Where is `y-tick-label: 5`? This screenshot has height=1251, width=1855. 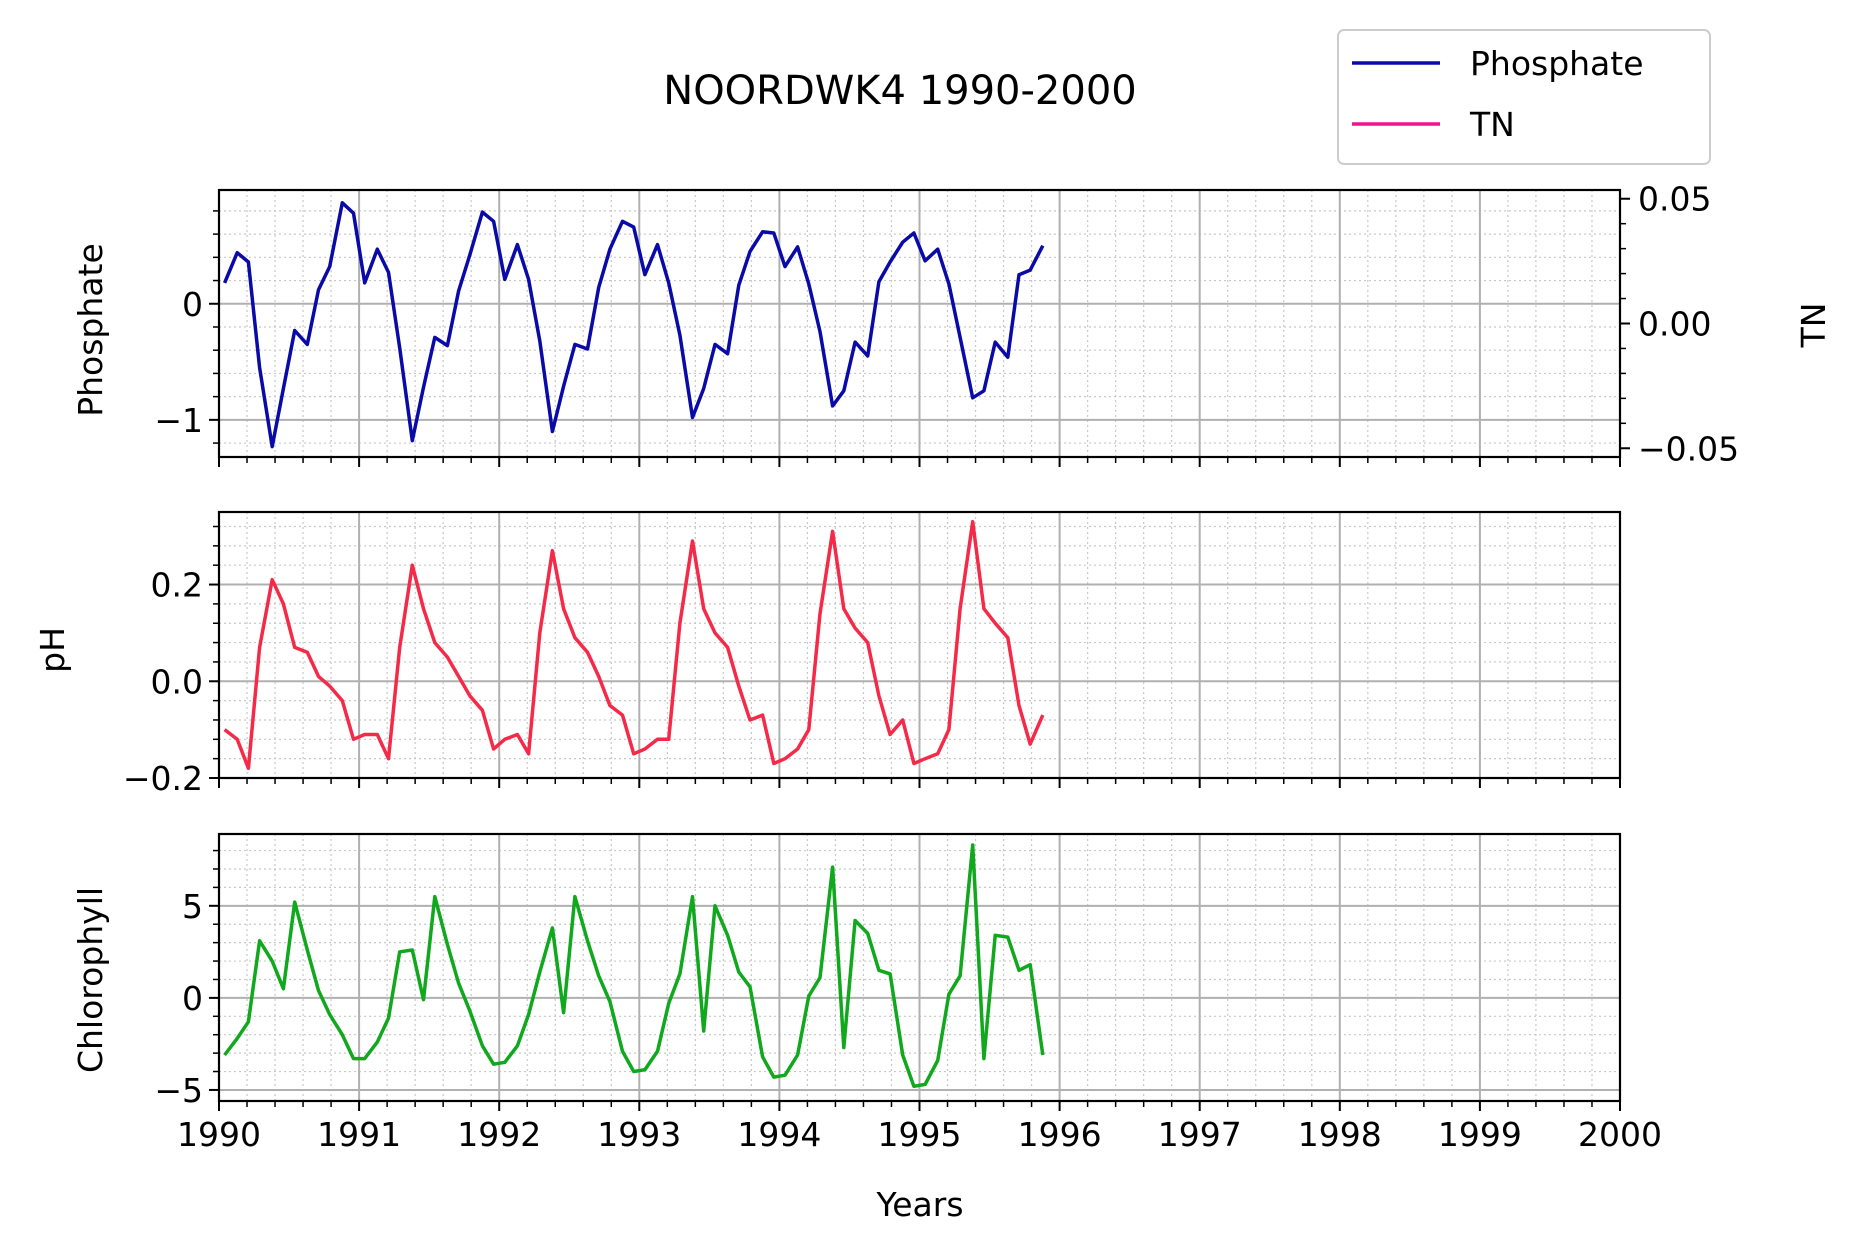
y-tick-label: 5 is located at coordinates (192, 906).